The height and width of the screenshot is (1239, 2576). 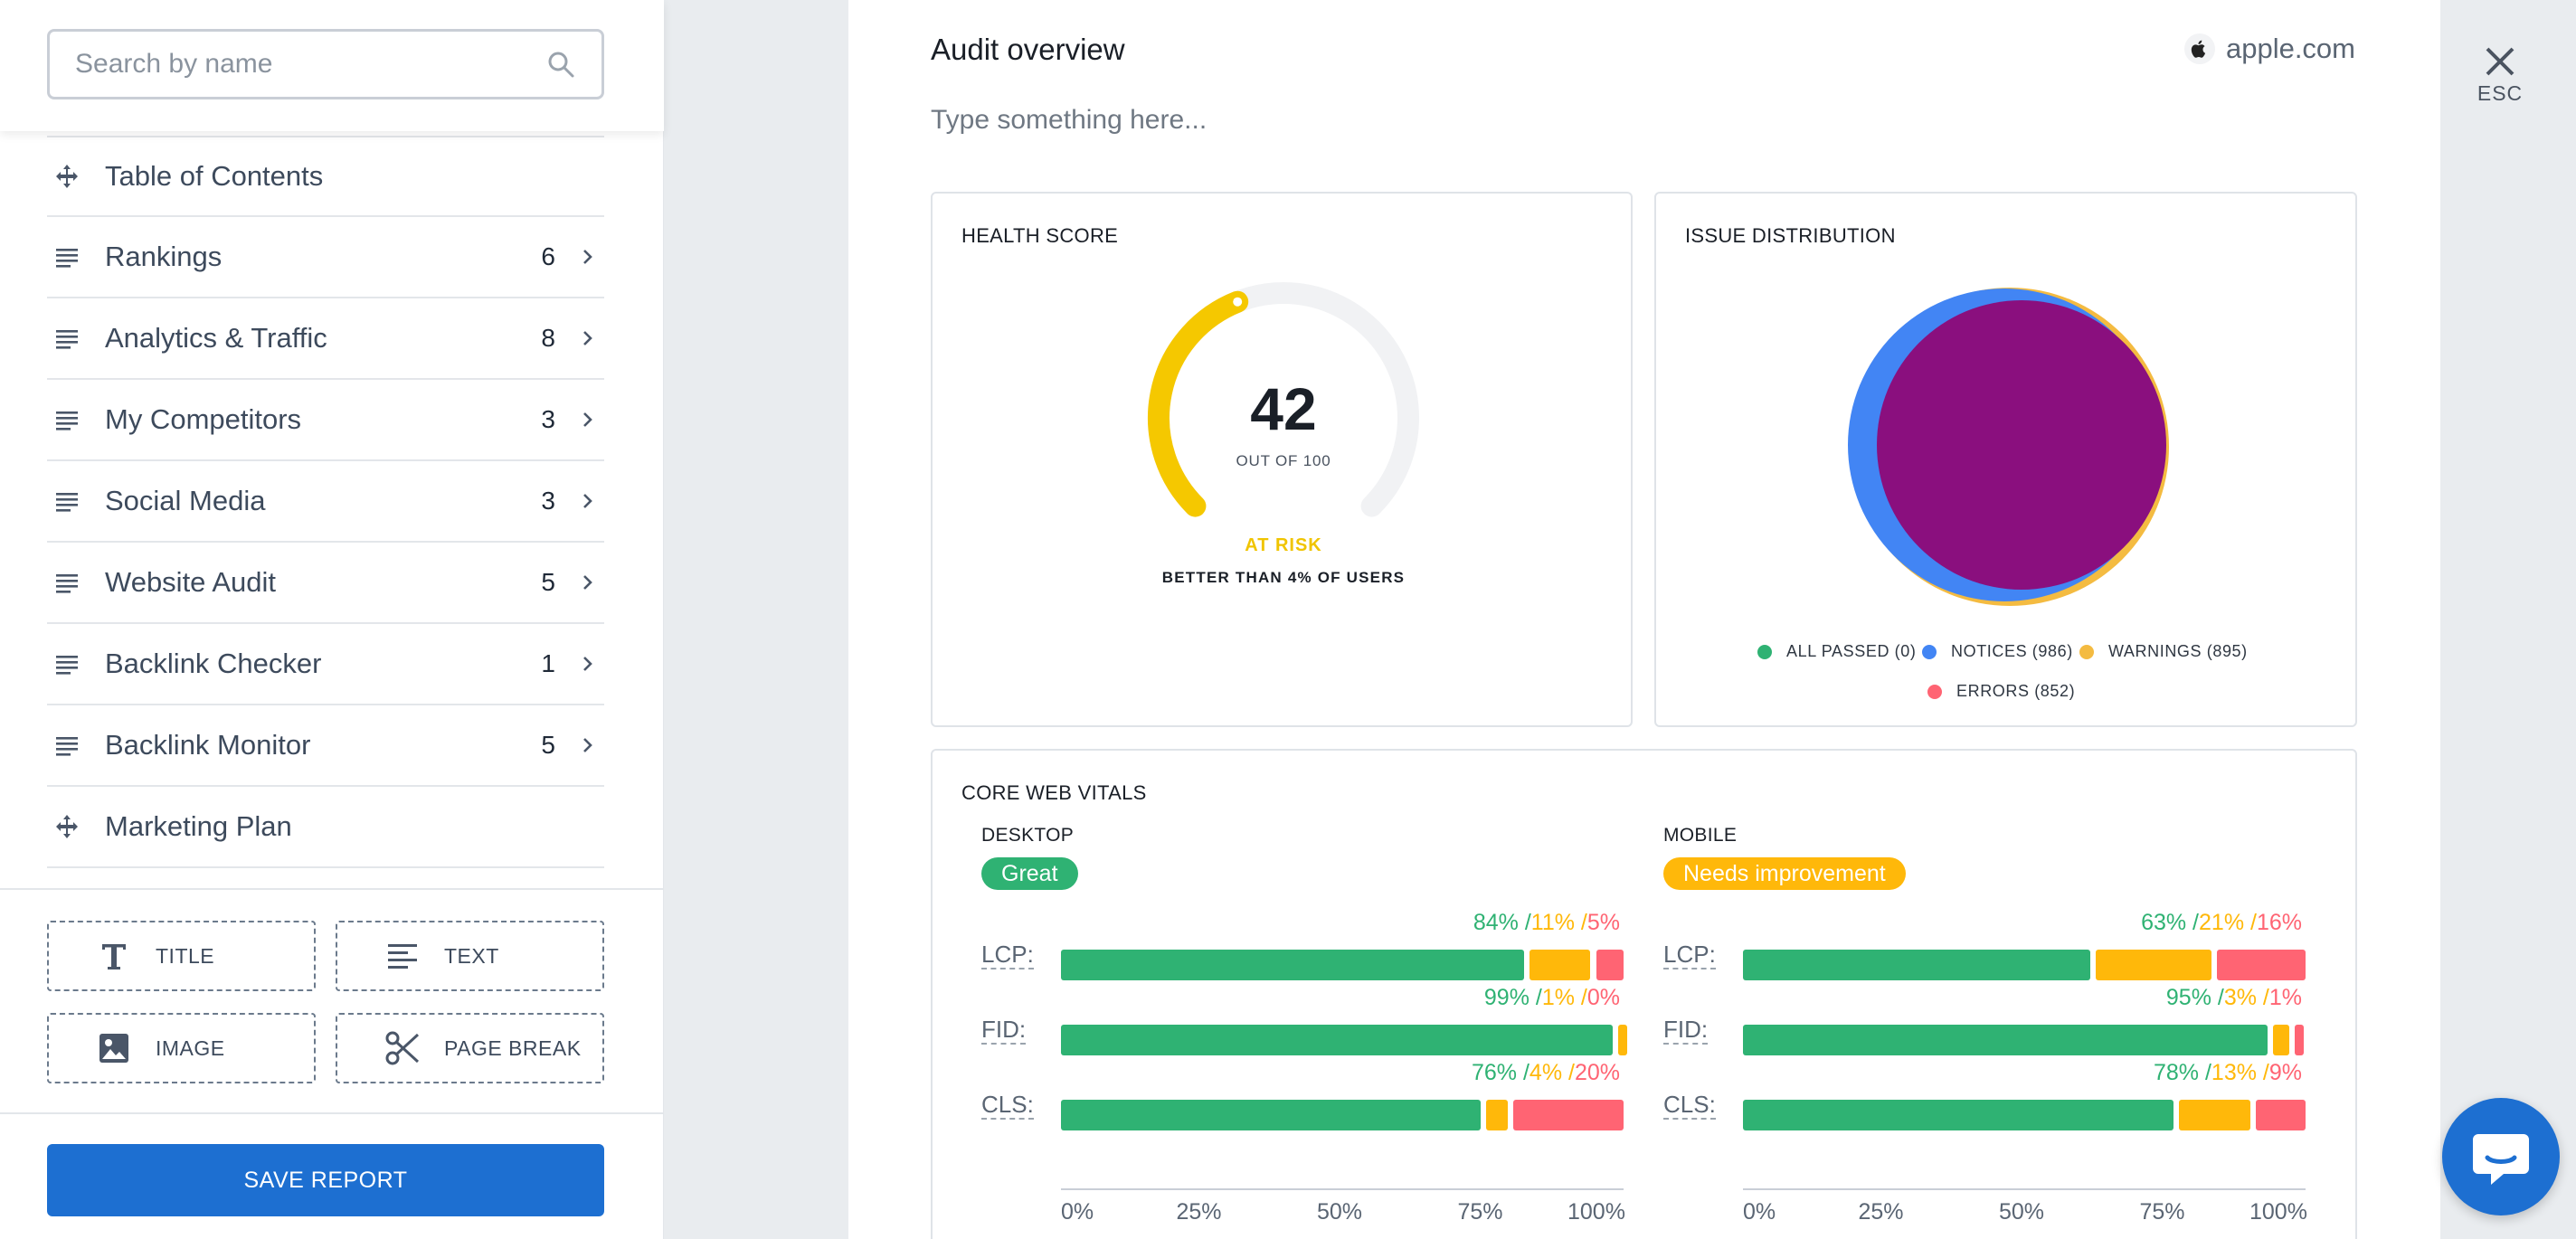 What do you see at coordinates (1558, 922) in the screenshot?
I see `needs-percent: 11% /` at bounding box center [1558, 922].